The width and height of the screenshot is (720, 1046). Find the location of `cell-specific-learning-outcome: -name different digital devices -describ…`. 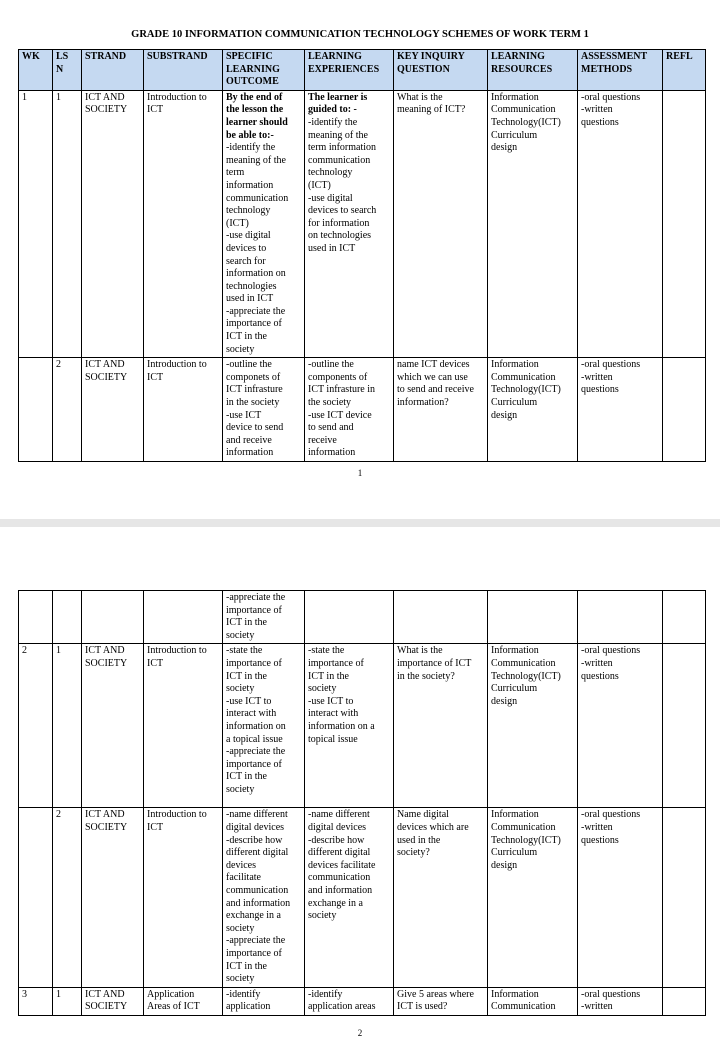

cell-specific-learning-outcome: -name different digital devices -describ… is located at coordinates (263, 897).